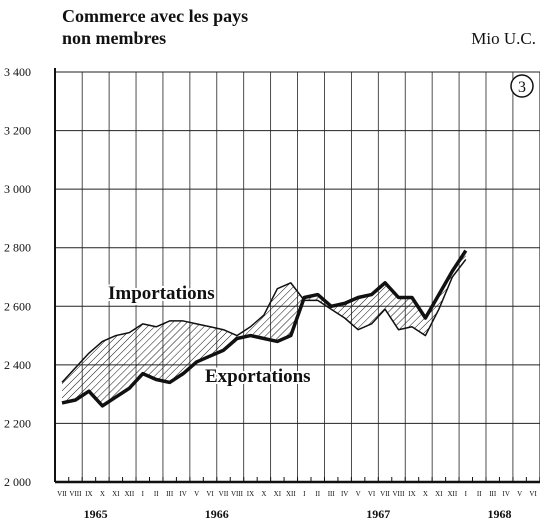 This screenshot has height=523, width=540. What do you see at coordinates (258, 376) in the screenshot?
I see `series-label: Exportations` at bounding box center [258, 376].